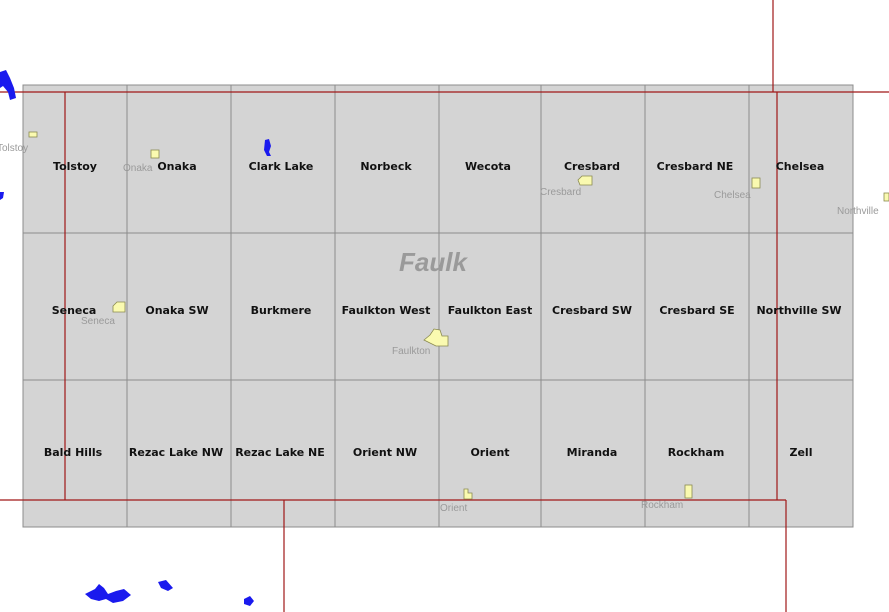 Image resolution: width=889 pixels, height=612 pixels. I want to click on quad-wecota, so click(490, 159).